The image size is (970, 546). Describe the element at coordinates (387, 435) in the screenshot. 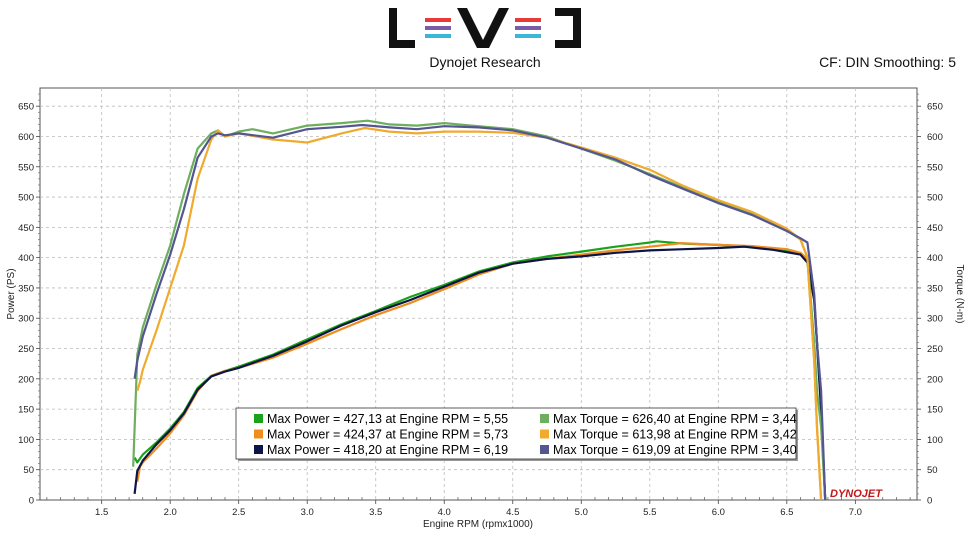

I see `legend-entry: Max Power = 424,37 at Engine RPM = 5,73` at that location.